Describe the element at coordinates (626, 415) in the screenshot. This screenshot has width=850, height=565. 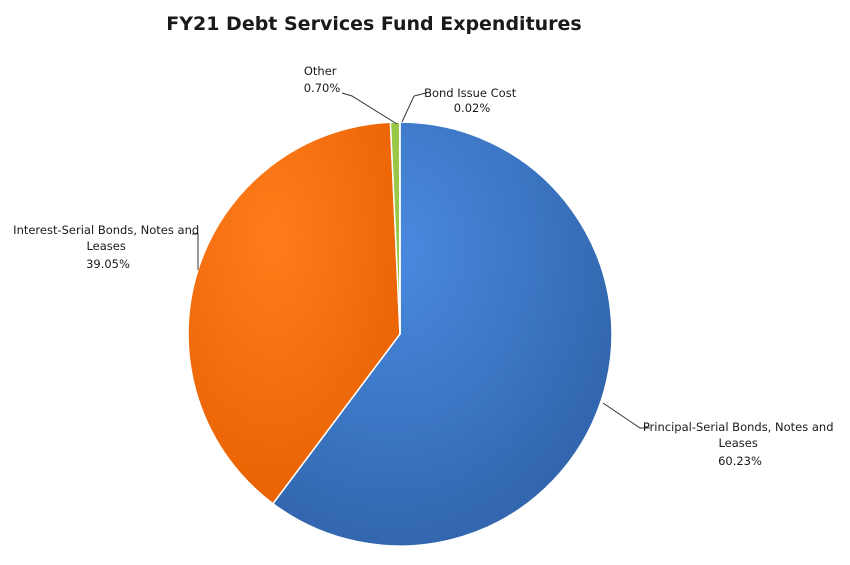
I see `leader-line-principal` at that location.